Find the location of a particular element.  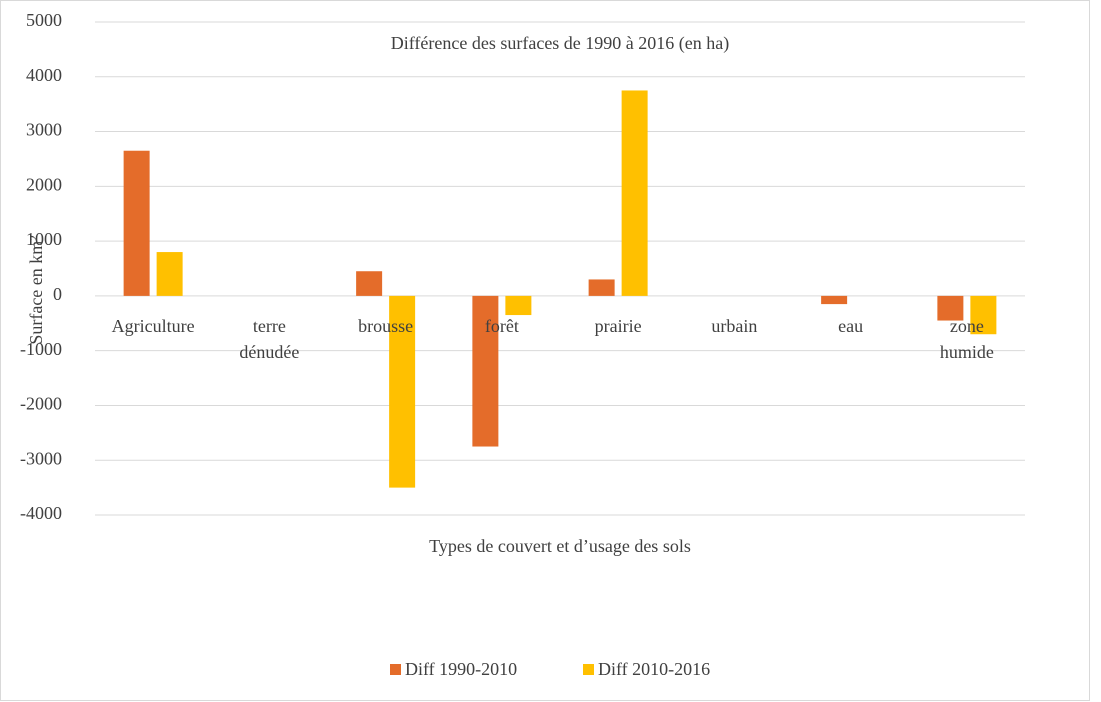

x-tick-label-line: brousse is located at coordinates (385, 326).